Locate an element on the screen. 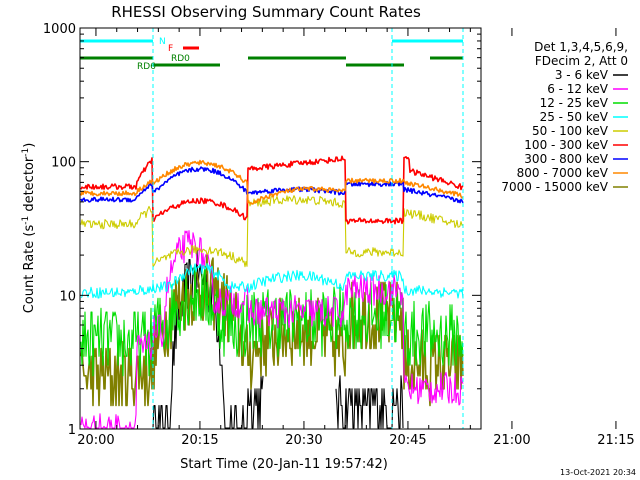 Image resolution: width=640 pixels, height=480 pixels. y-axis-label-sup1: -1 is located at coordinates (26, 220).